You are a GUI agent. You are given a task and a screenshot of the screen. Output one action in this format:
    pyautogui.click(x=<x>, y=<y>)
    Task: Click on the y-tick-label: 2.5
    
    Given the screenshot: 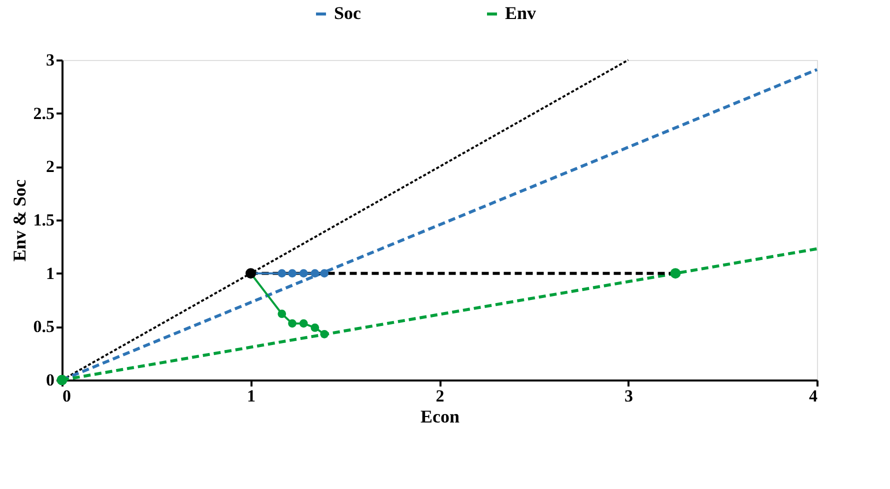 What is the action you would take?
    pyautogui.click(x=43, y=113)
    